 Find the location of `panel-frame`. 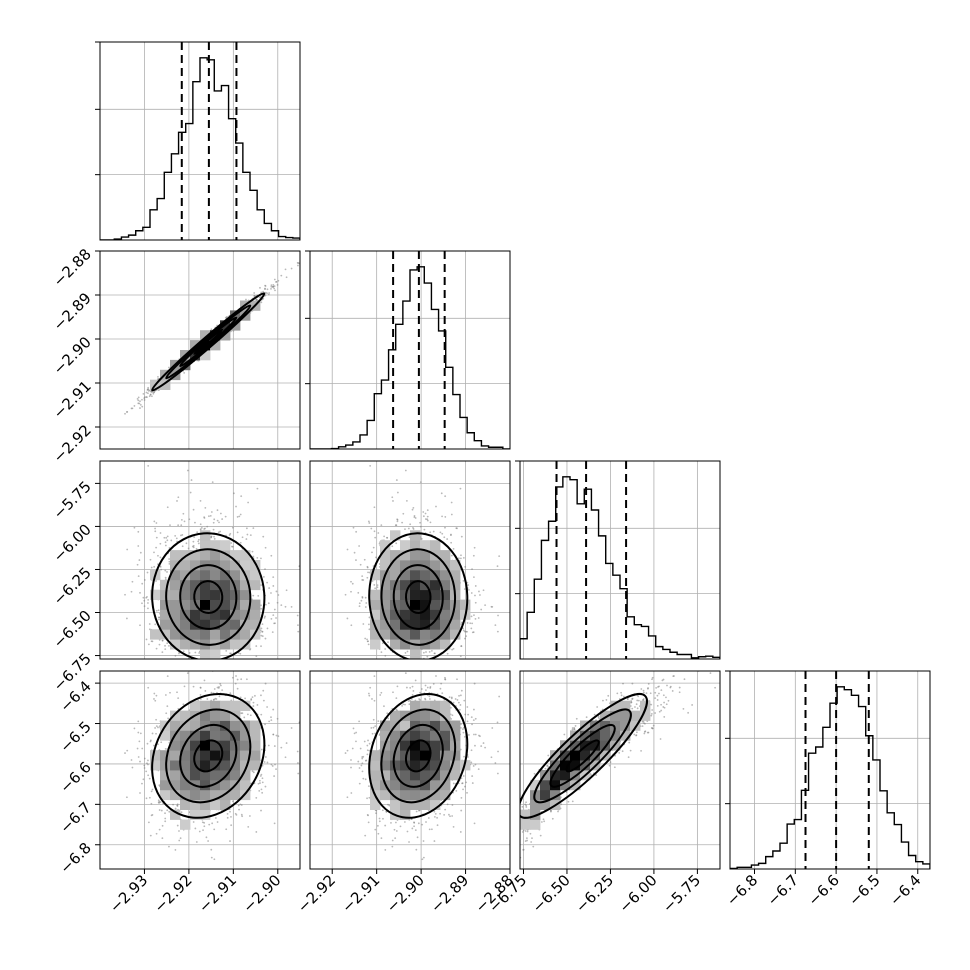

panel-frame is located at coordinates (830, 770).